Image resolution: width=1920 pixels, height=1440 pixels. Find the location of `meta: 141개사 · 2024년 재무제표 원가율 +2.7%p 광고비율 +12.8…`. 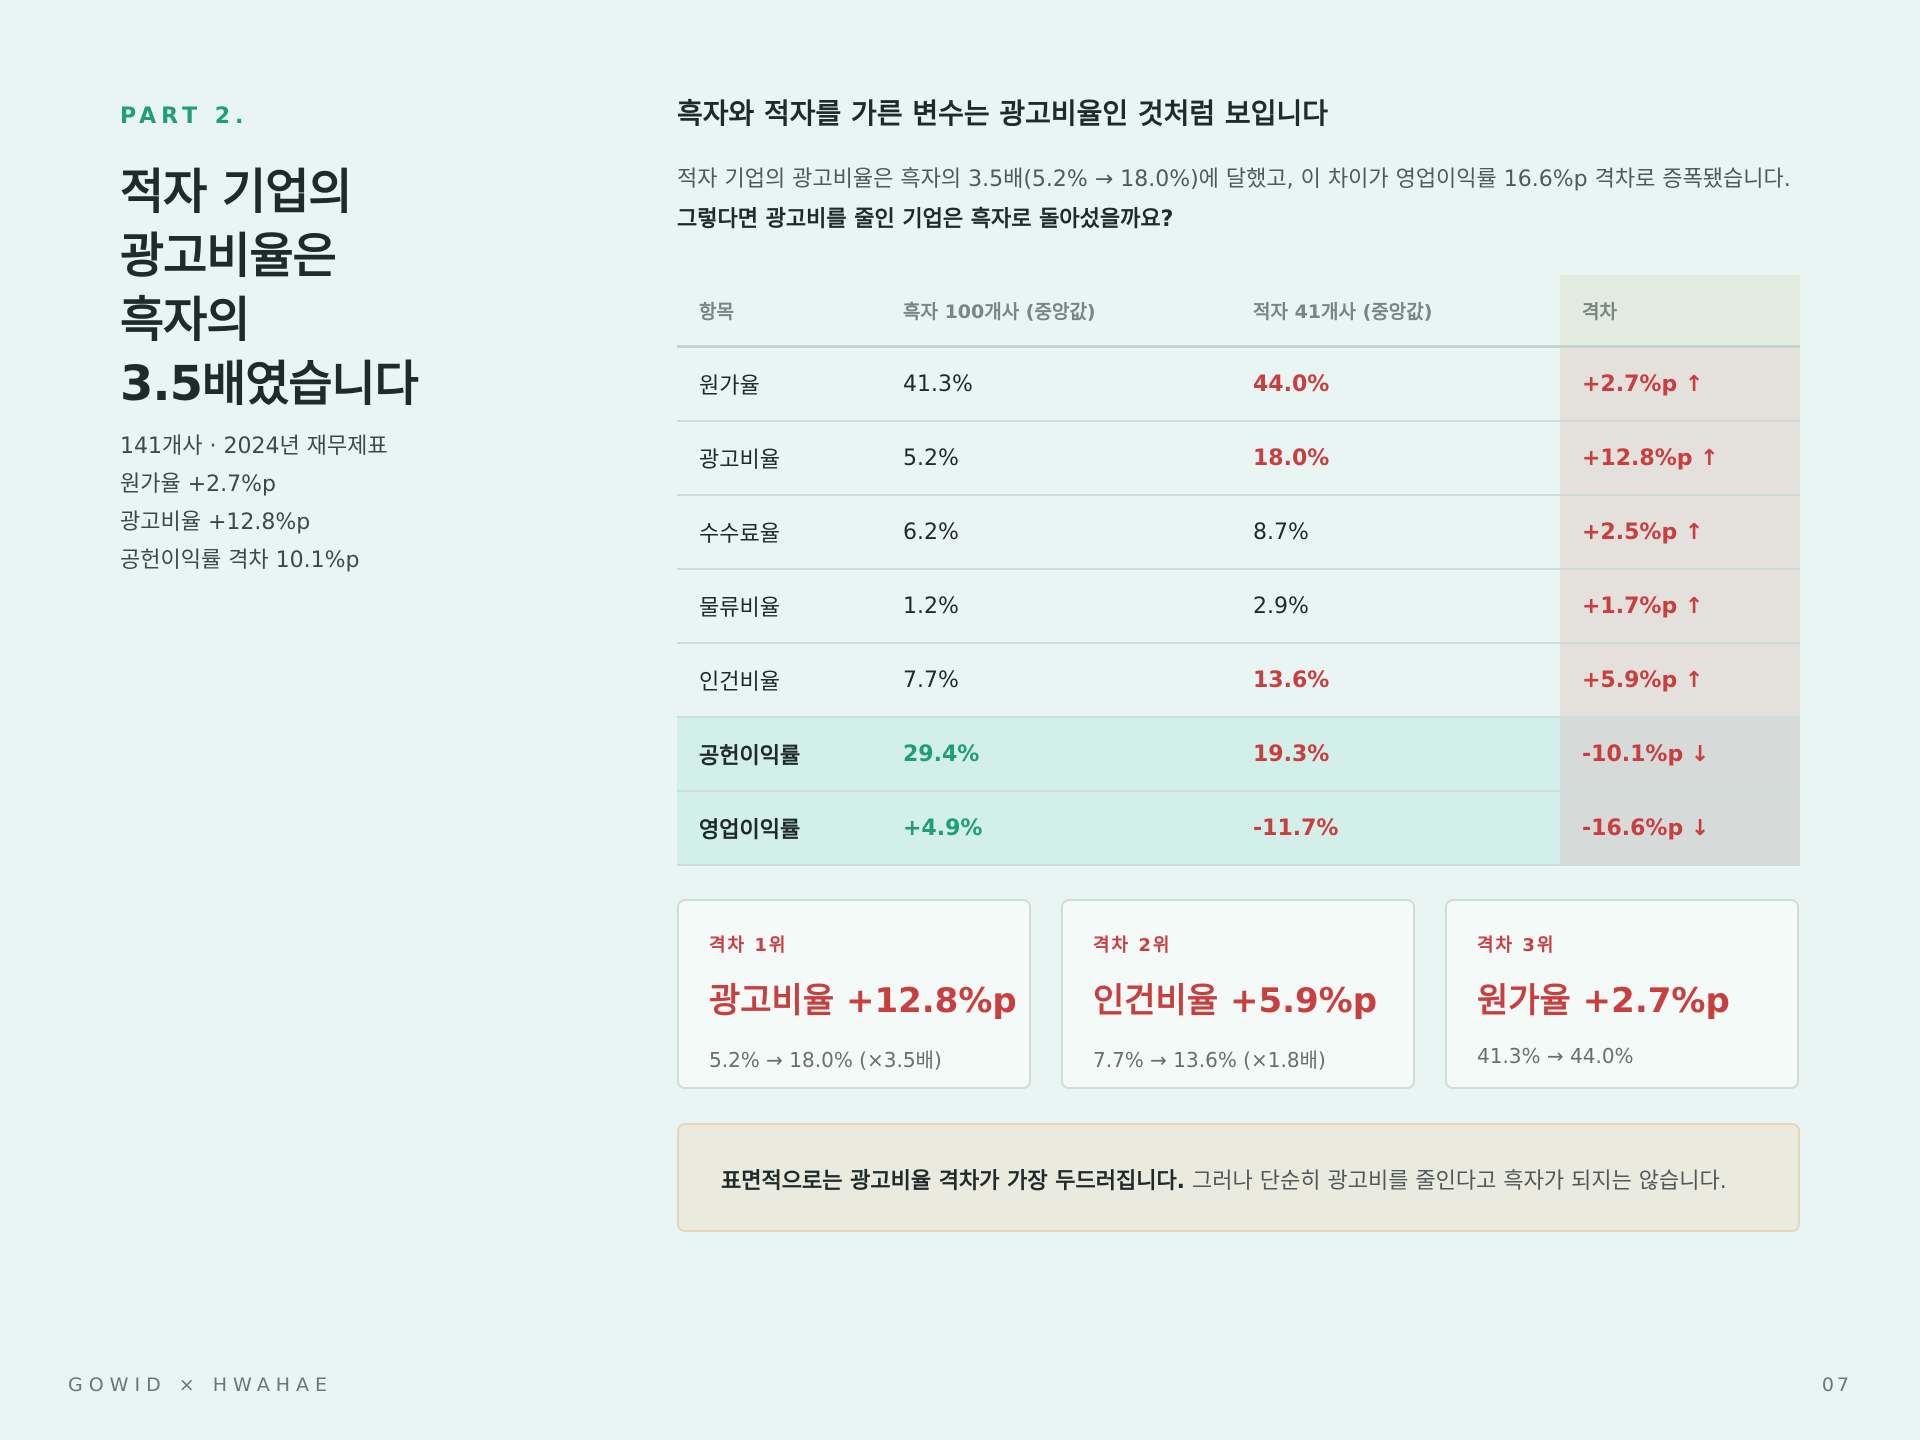

meta: 141개사 · 2024년 재무제표 원가율 +2.7%p 광고비율 +12.8… is located at coordinates (254, 504).